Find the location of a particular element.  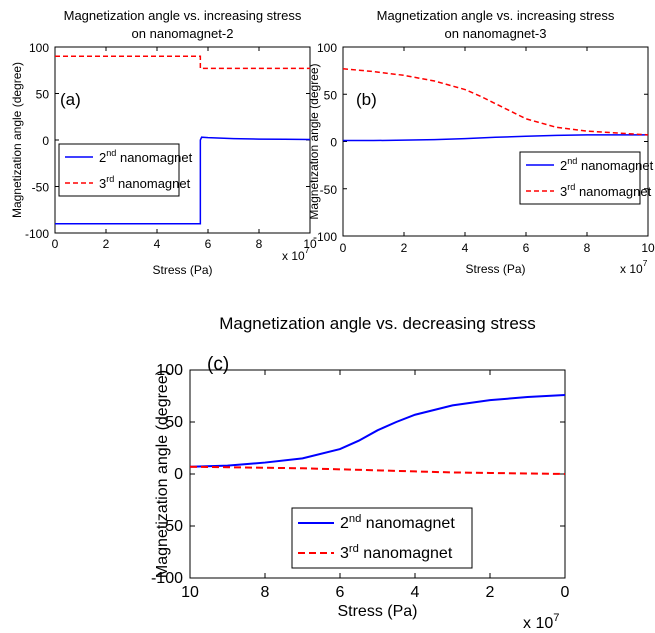

chart-title: on nanomagnet-2 is located at coordinates (183, 33).